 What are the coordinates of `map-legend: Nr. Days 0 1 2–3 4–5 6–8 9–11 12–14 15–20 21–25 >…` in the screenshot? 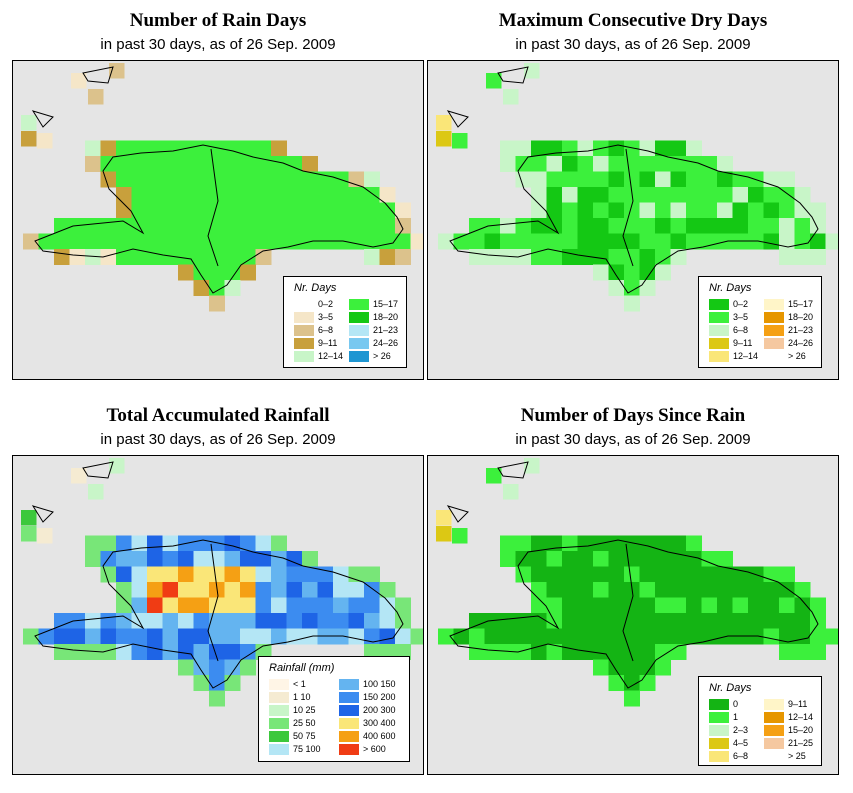 It's located at (760, 721).